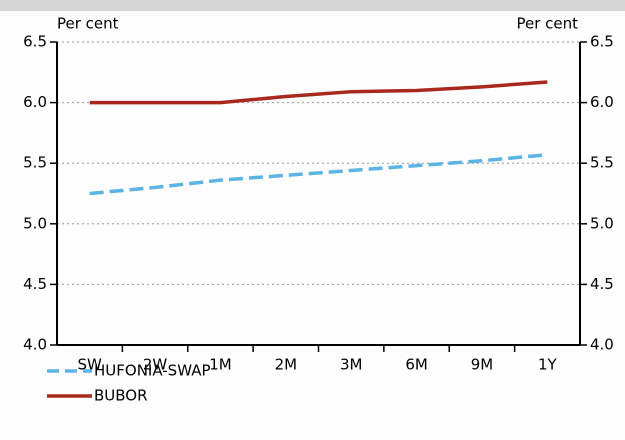  I want to click on y2-tick-label: 6.5, so click(602, 42).